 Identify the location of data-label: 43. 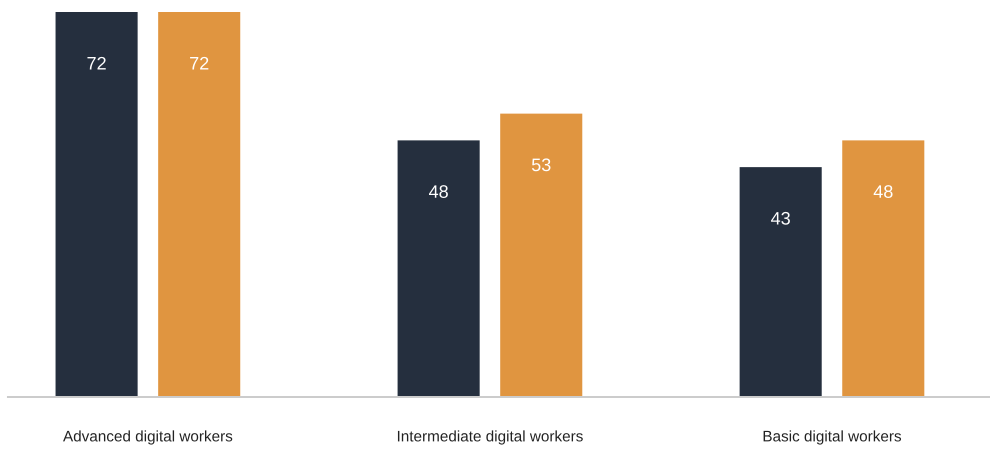
(780, 218).